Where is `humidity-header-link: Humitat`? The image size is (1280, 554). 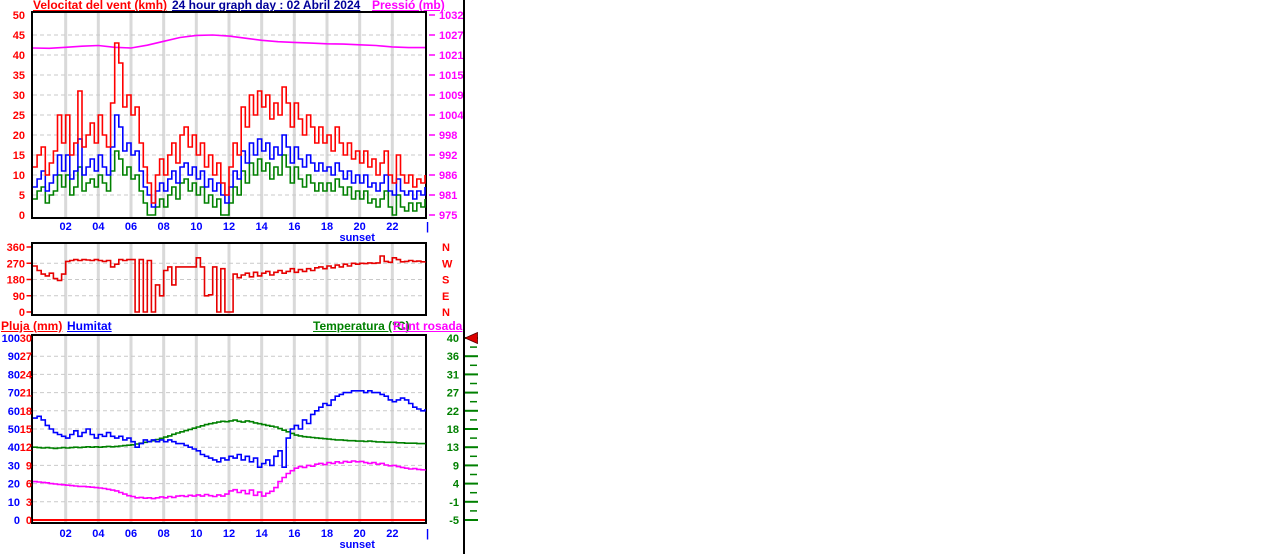
humidity-header-link: Humitat is located at coordinates (89, 326).